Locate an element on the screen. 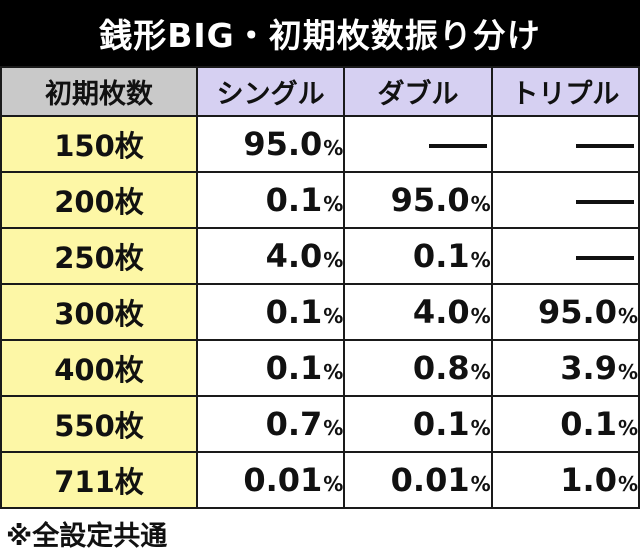 The width and height of the screenshot is (640, 553). column-header-triple: トリプル is located at coordinates (565, 91).